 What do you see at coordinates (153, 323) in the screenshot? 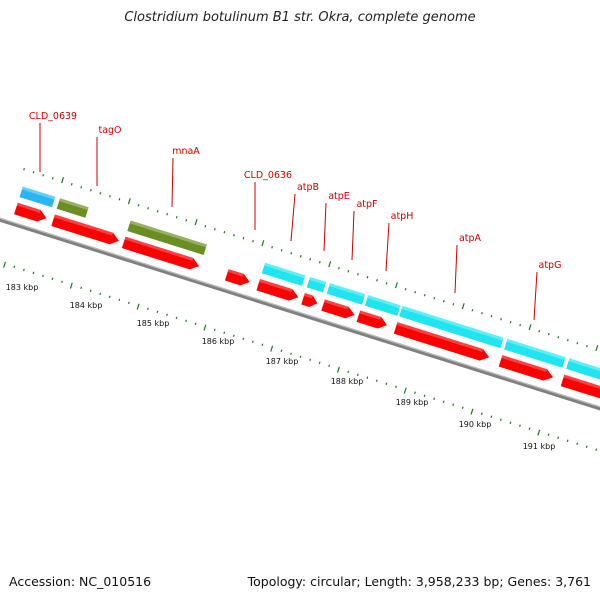
I see `kbp-scale-label: 185 kbp` at bounding box center [153, 323].